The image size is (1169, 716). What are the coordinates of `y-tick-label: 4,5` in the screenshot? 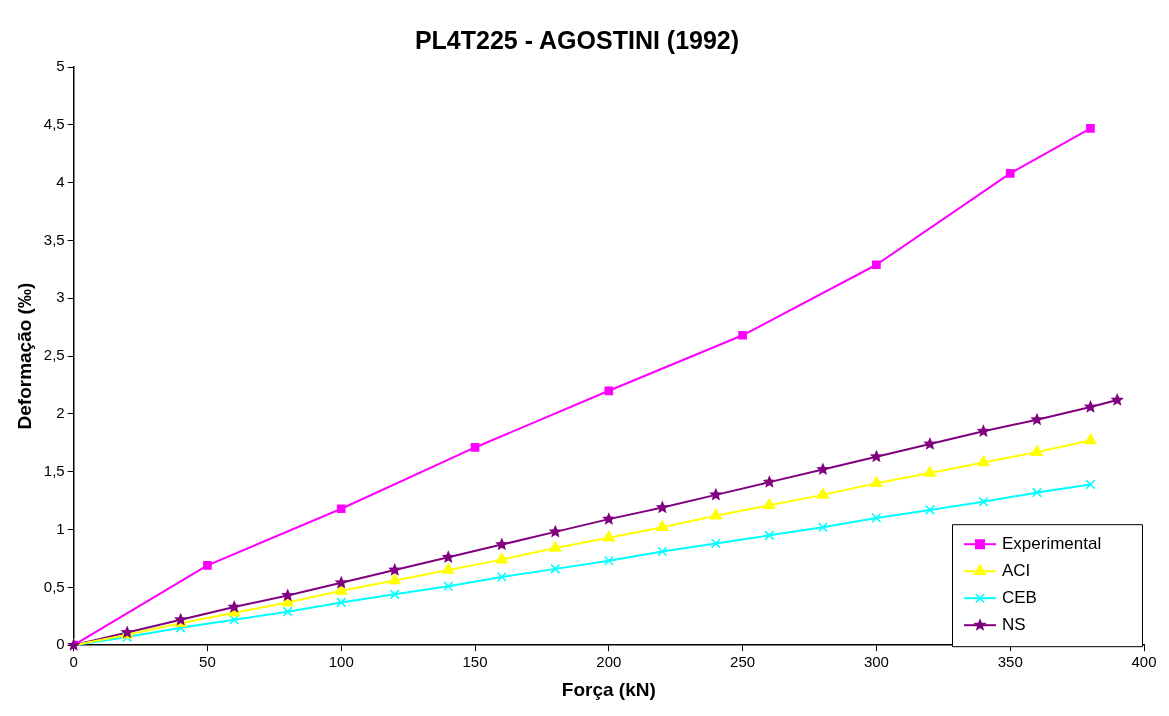 It's located at (54, 123).